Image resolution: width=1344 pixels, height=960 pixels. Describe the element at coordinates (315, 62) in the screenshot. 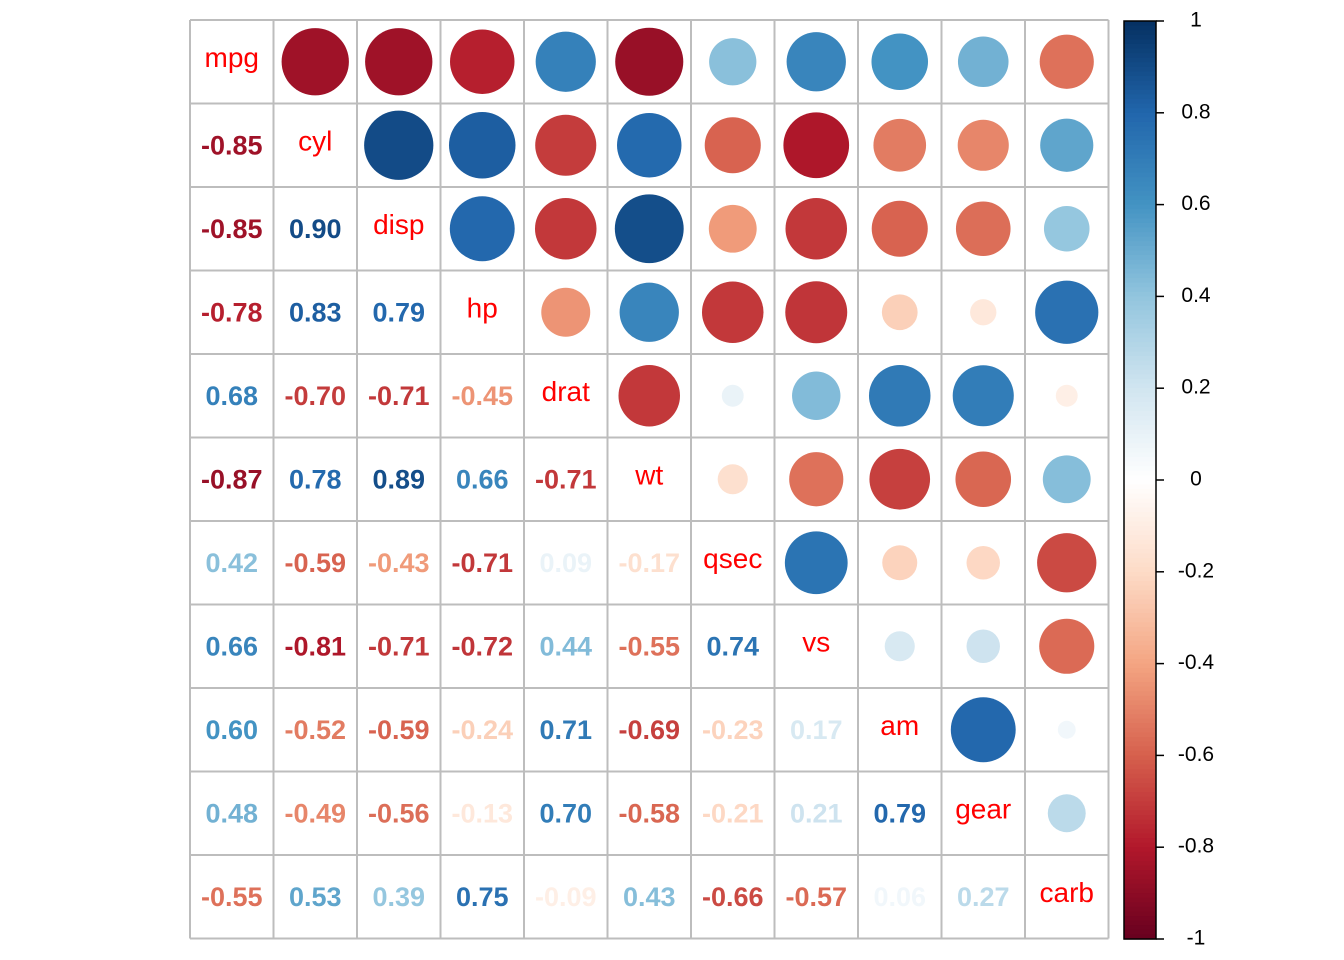

I see `corr-circle-mpg-cyl` at that location.